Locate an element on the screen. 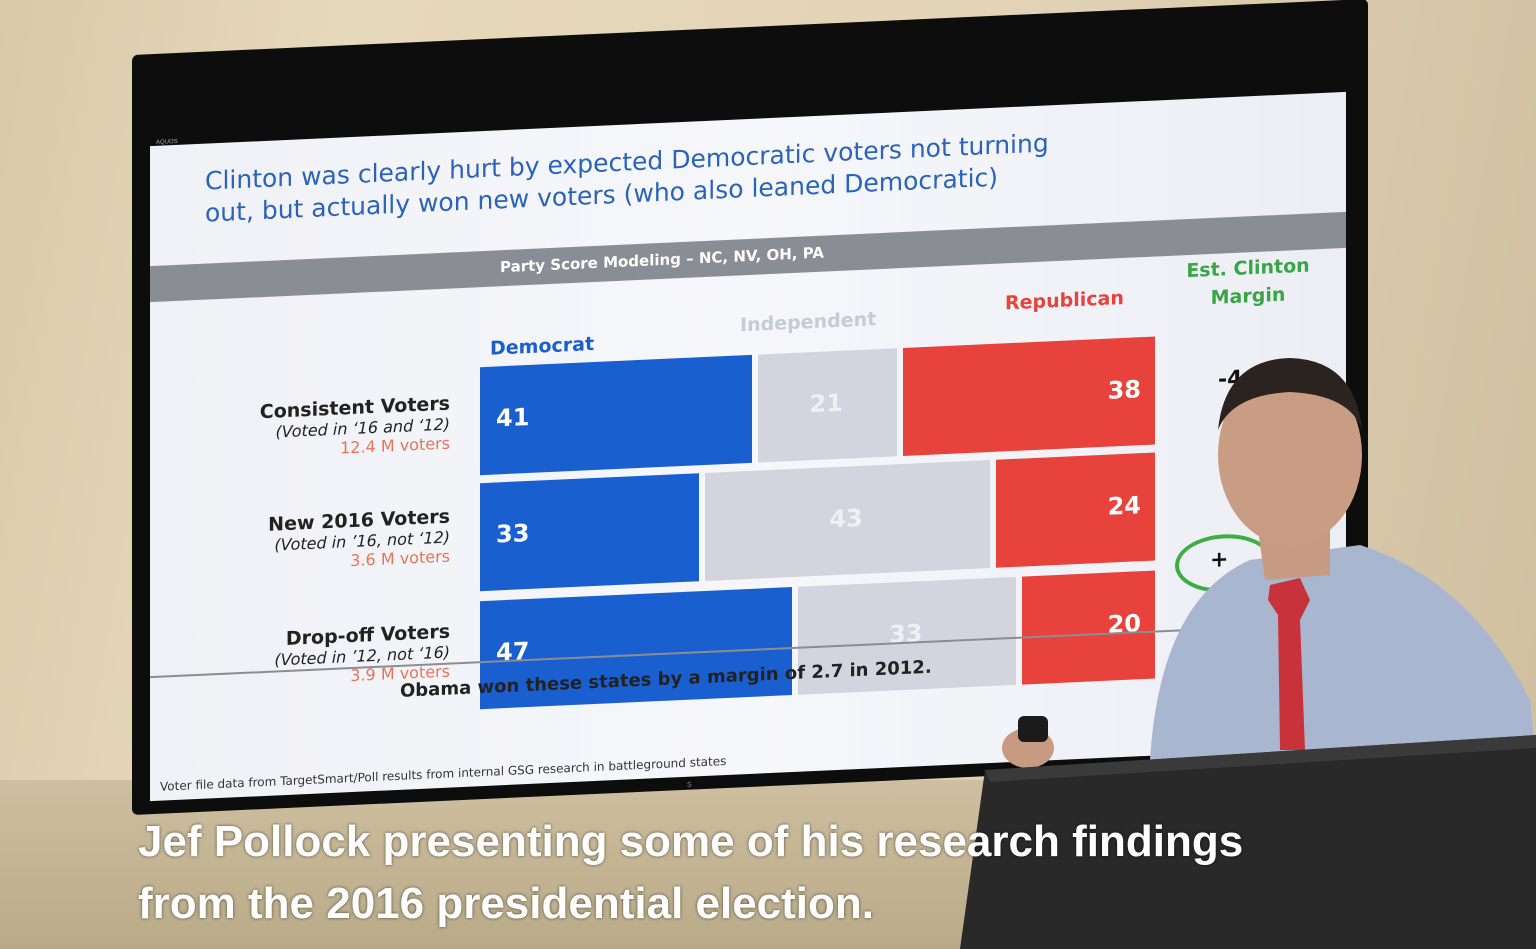 This screenshot has height=949, width=1536. rep-segment: 38 is located at coordinates (1029, 396).